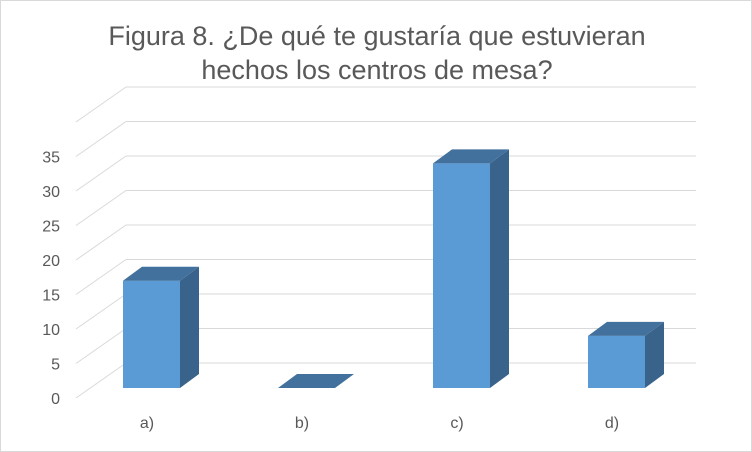  Describe the element at coordinates (456, 423) in the screenshot. I see `x-category-label: c)` at that location.